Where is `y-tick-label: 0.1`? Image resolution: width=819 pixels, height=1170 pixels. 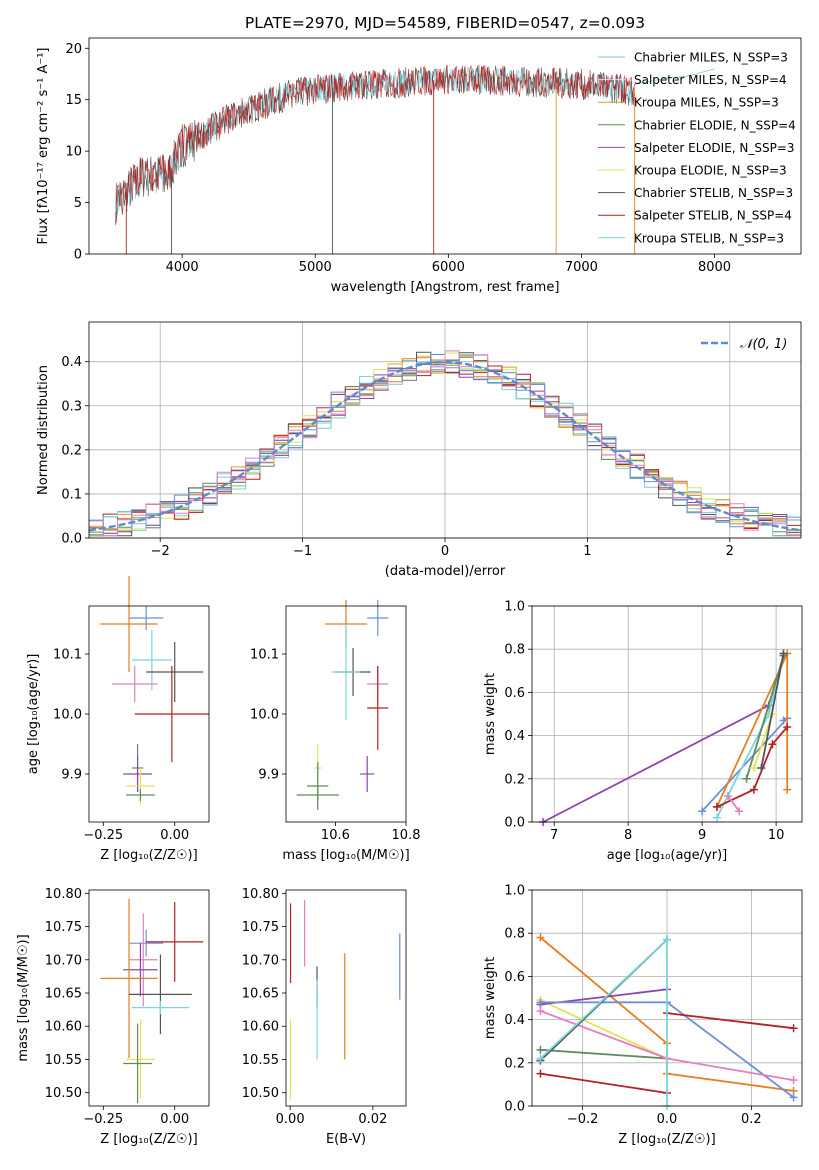 y-tick-label: 0.1 is located at coordinates (71, 494).